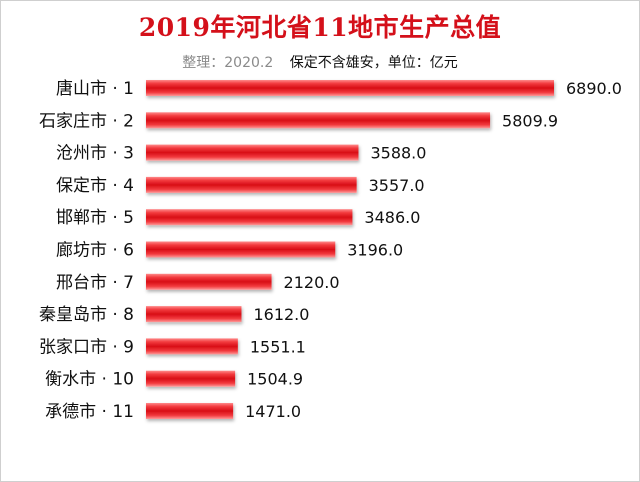  I want to click on category-label: 石家庄市 · 2, so click(86, 121).